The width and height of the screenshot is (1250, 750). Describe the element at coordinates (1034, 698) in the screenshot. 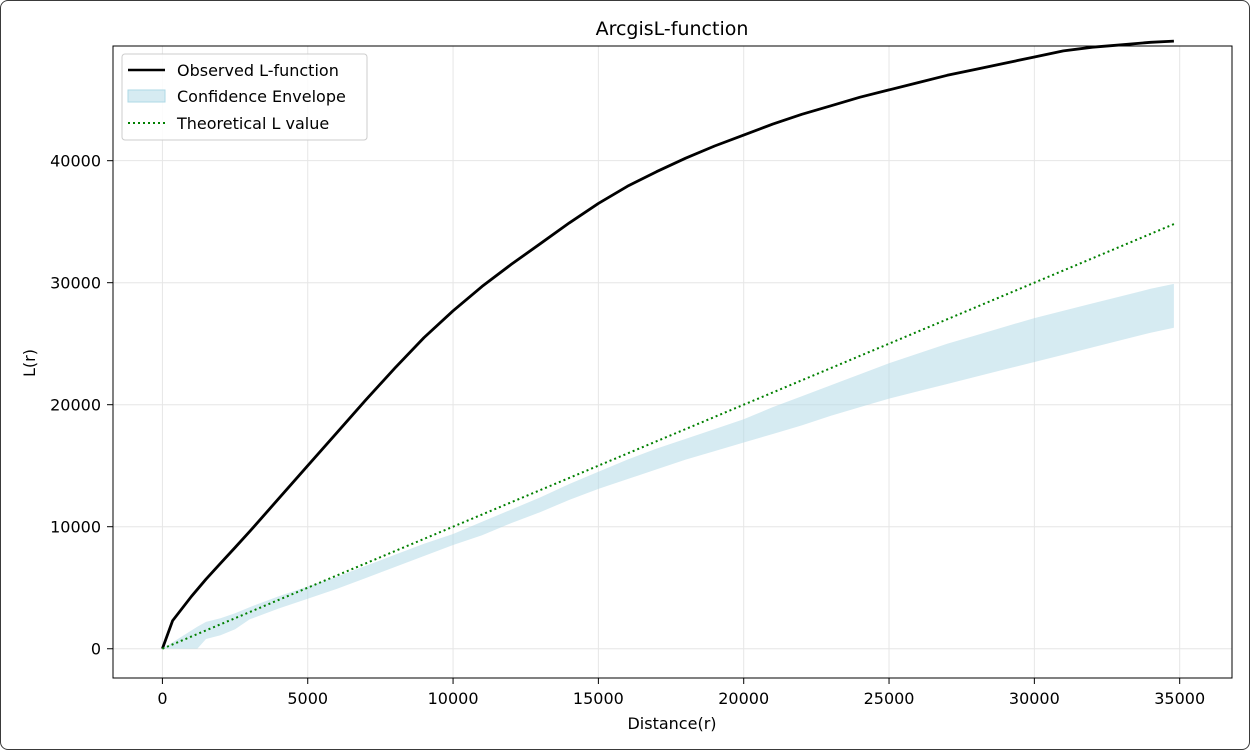

I see `x-tick-label: 30000` at that location.